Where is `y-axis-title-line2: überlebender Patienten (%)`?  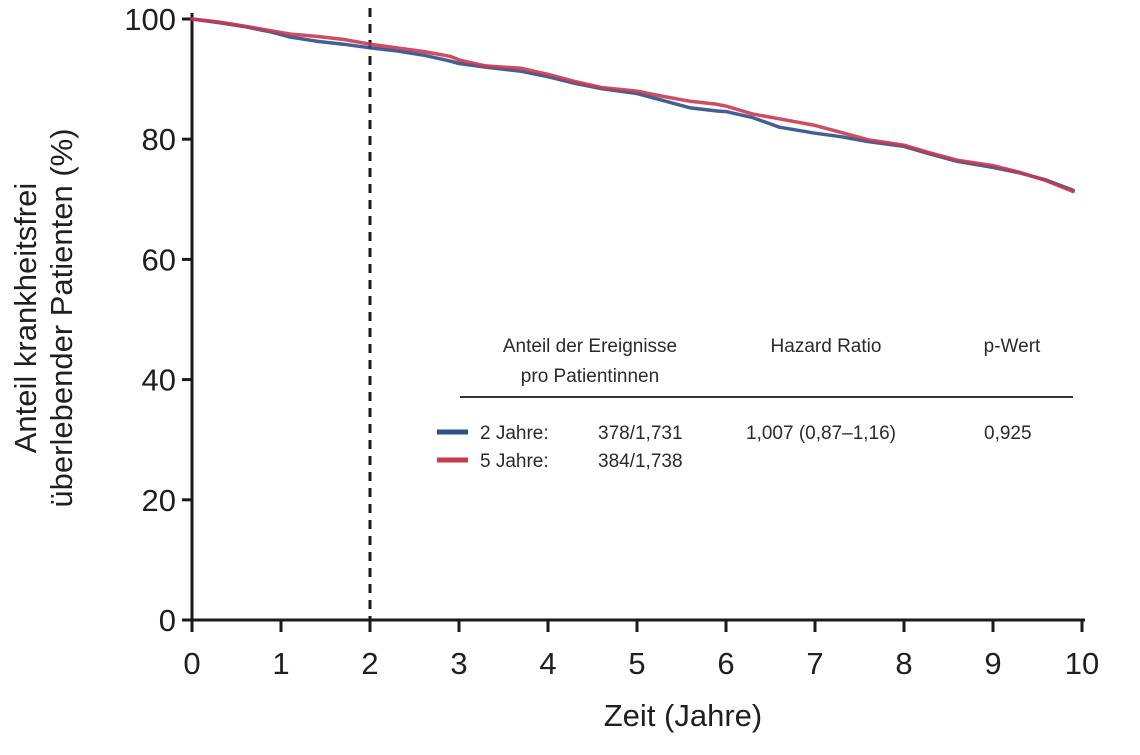 y-axis-title-line2: überlebender Patienten (%) is located at coordinates (61, 317).